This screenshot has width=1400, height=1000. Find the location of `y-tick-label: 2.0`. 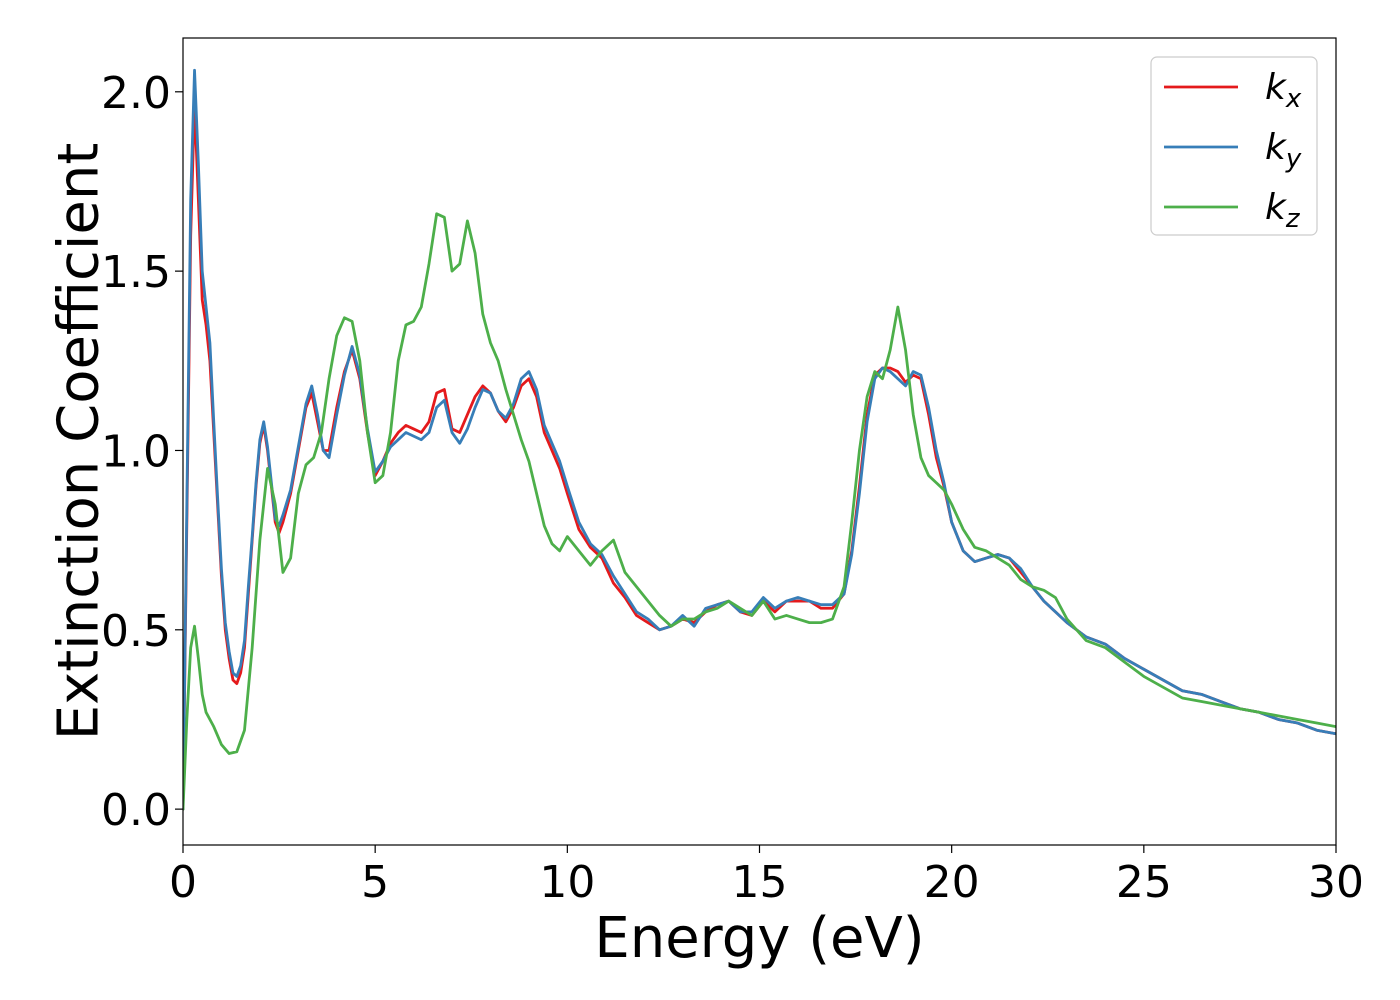

y-tick-label: 2.0 is located at coordinates (136, 93).